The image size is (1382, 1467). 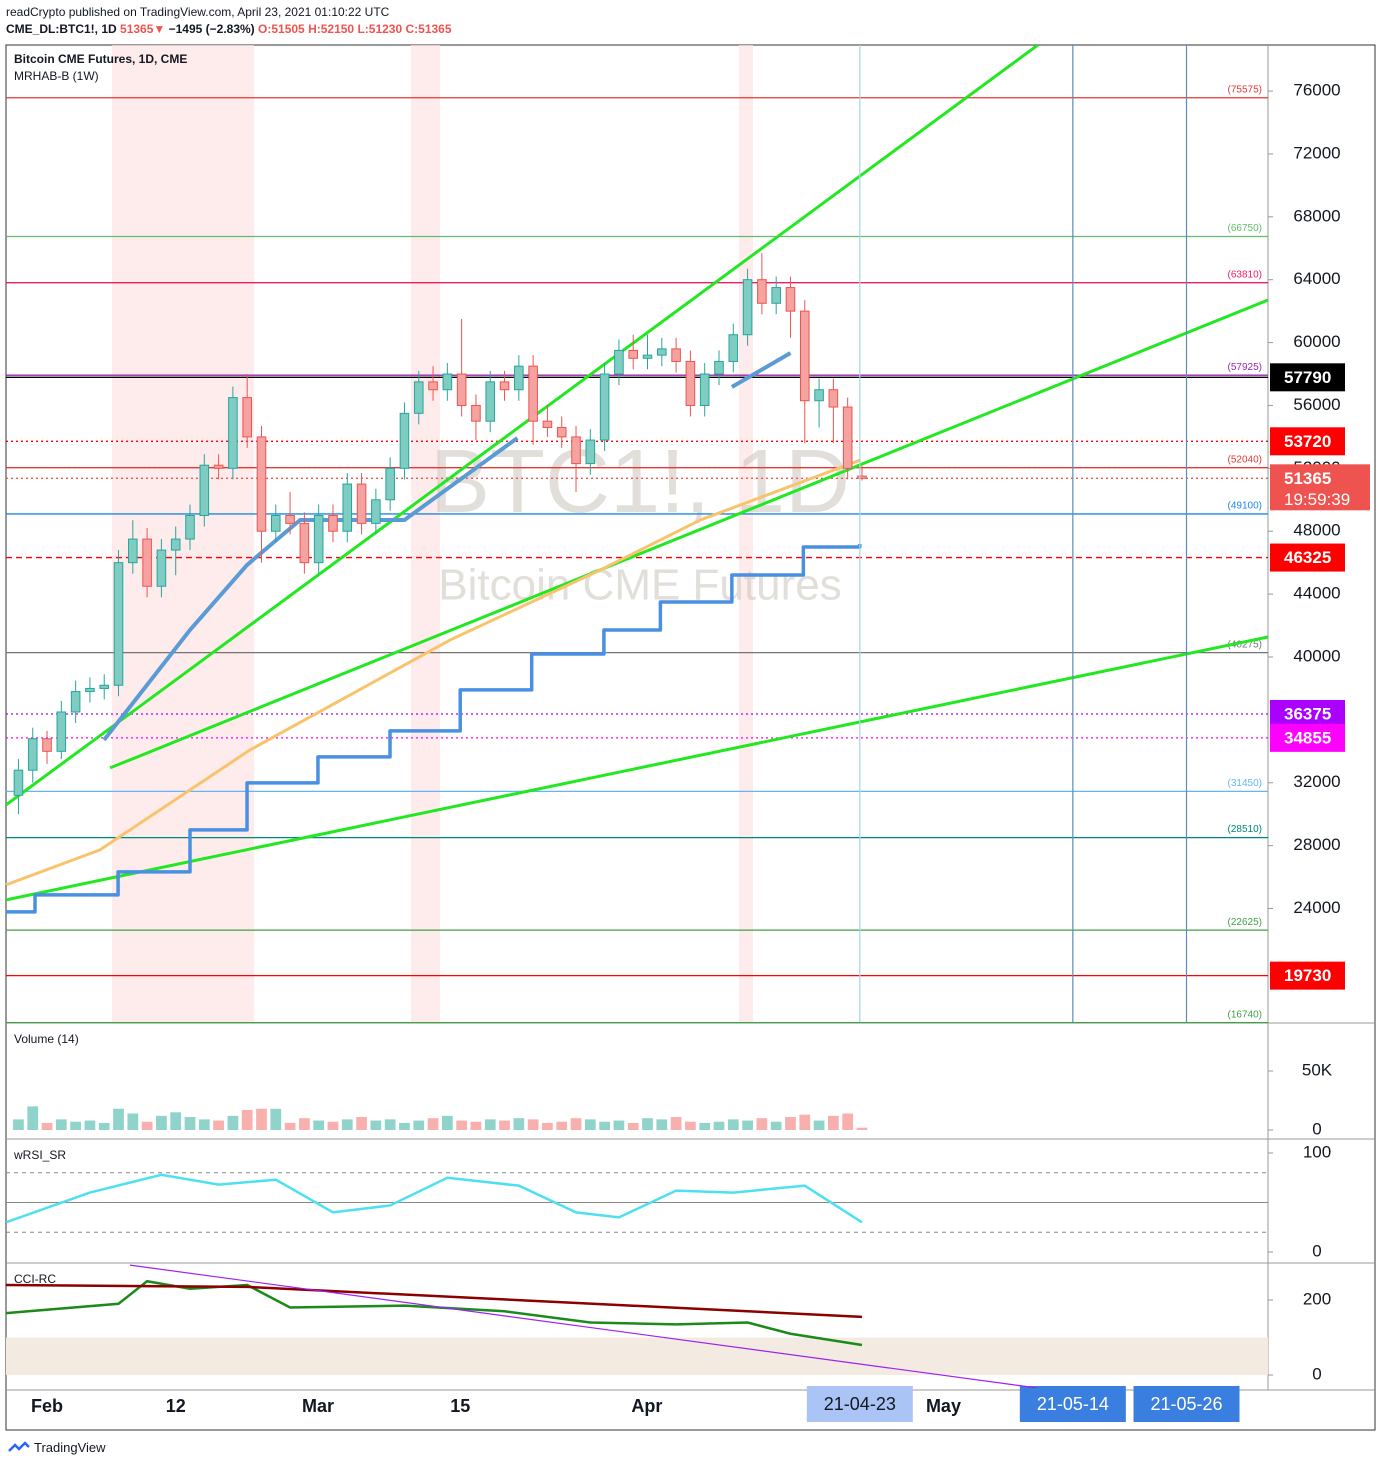 I want to click on x-tick-label: May, so click(x=943, y=1406).